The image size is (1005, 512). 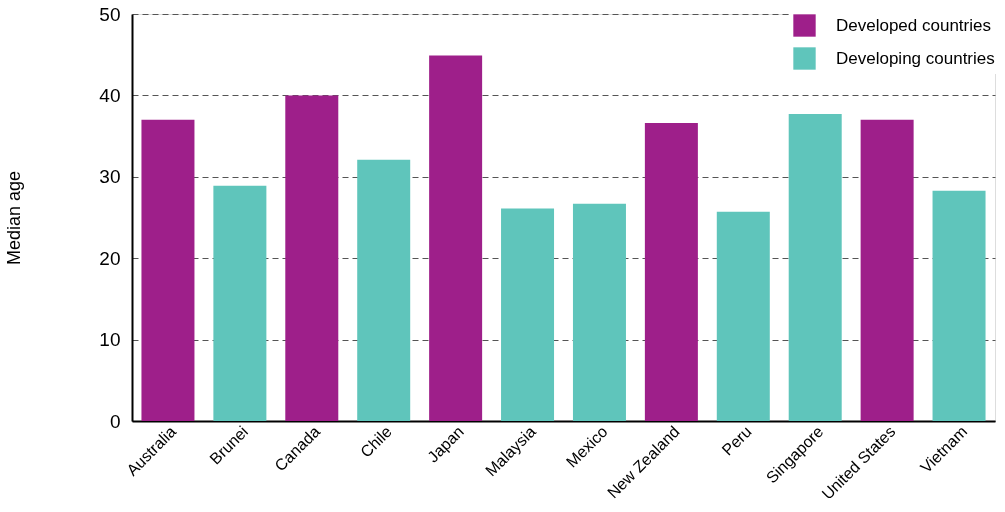 I want to click on y-tick-label: 50, so click(x=110, y=14).